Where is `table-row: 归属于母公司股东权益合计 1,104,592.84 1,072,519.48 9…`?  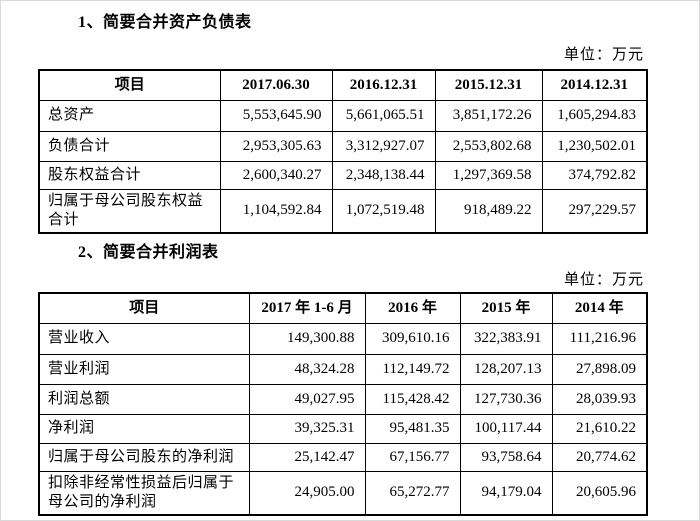 table-row: 归属于母公司股东权益合计 1,104,592.84 1,072,519.48 9… is located at coordinates (343, 211).